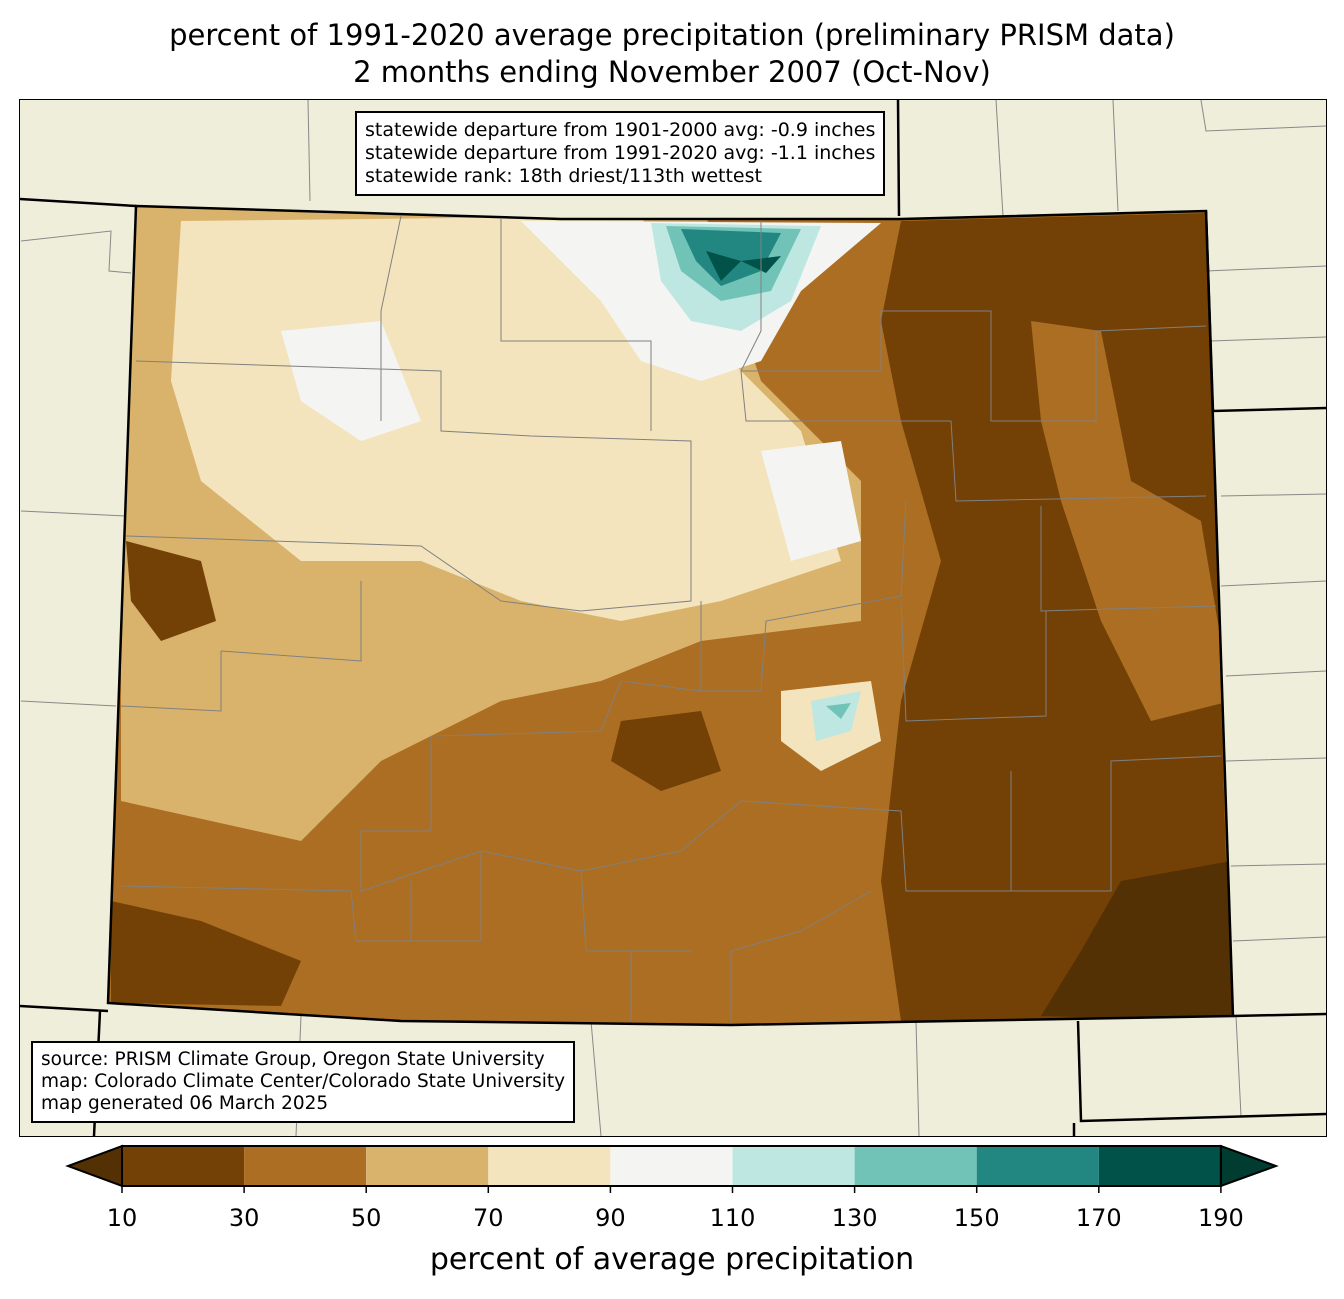 The width and height of the screenshot is (1344, 1299). I want to click on colorbar-tick-label: 130, so click(854, 1218).